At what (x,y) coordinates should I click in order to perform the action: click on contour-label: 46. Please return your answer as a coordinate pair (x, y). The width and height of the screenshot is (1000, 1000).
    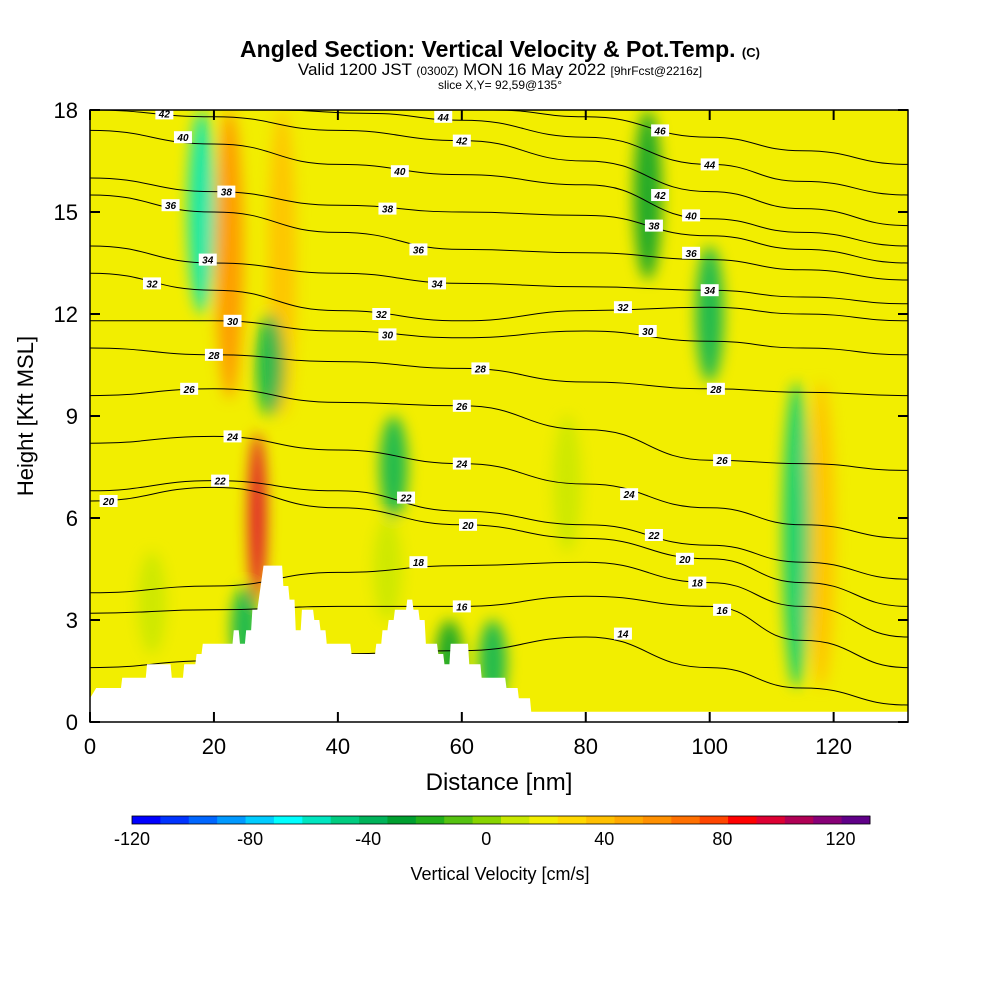
    Looking at the image, I should click on (660, 131).